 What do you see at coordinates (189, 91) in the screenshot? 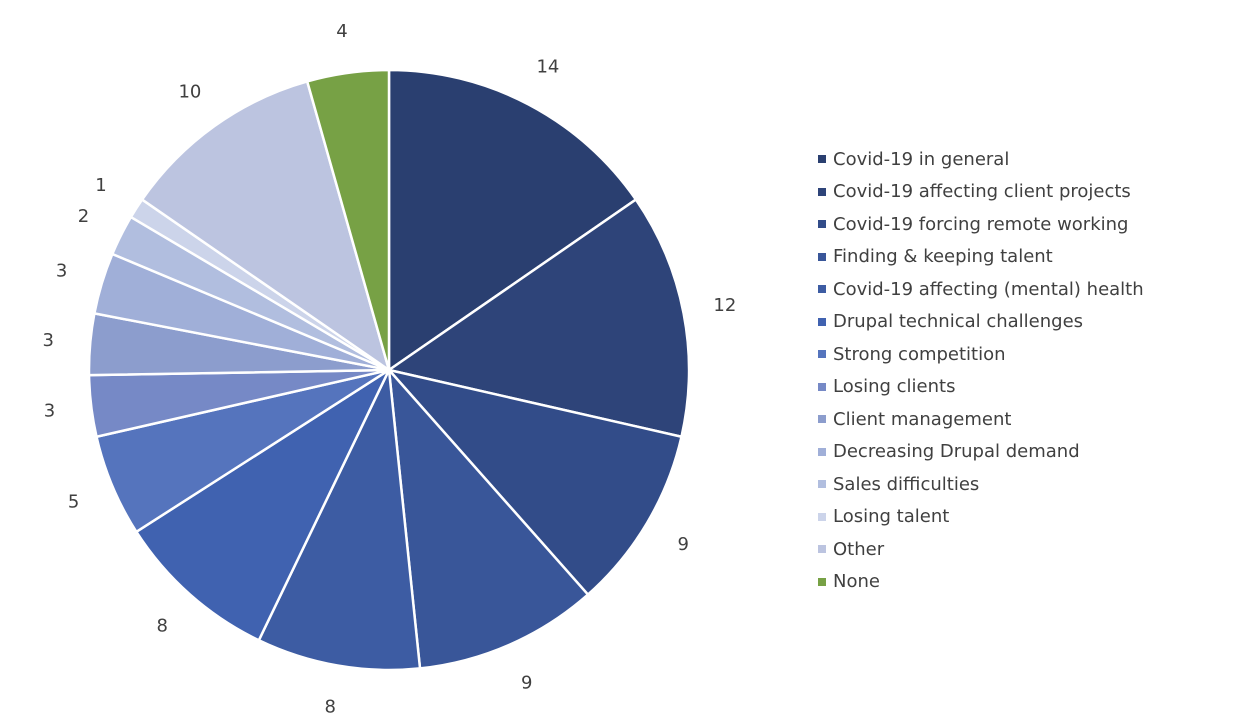
I see `data-label-other: 10` at bounding box center [189, 91].